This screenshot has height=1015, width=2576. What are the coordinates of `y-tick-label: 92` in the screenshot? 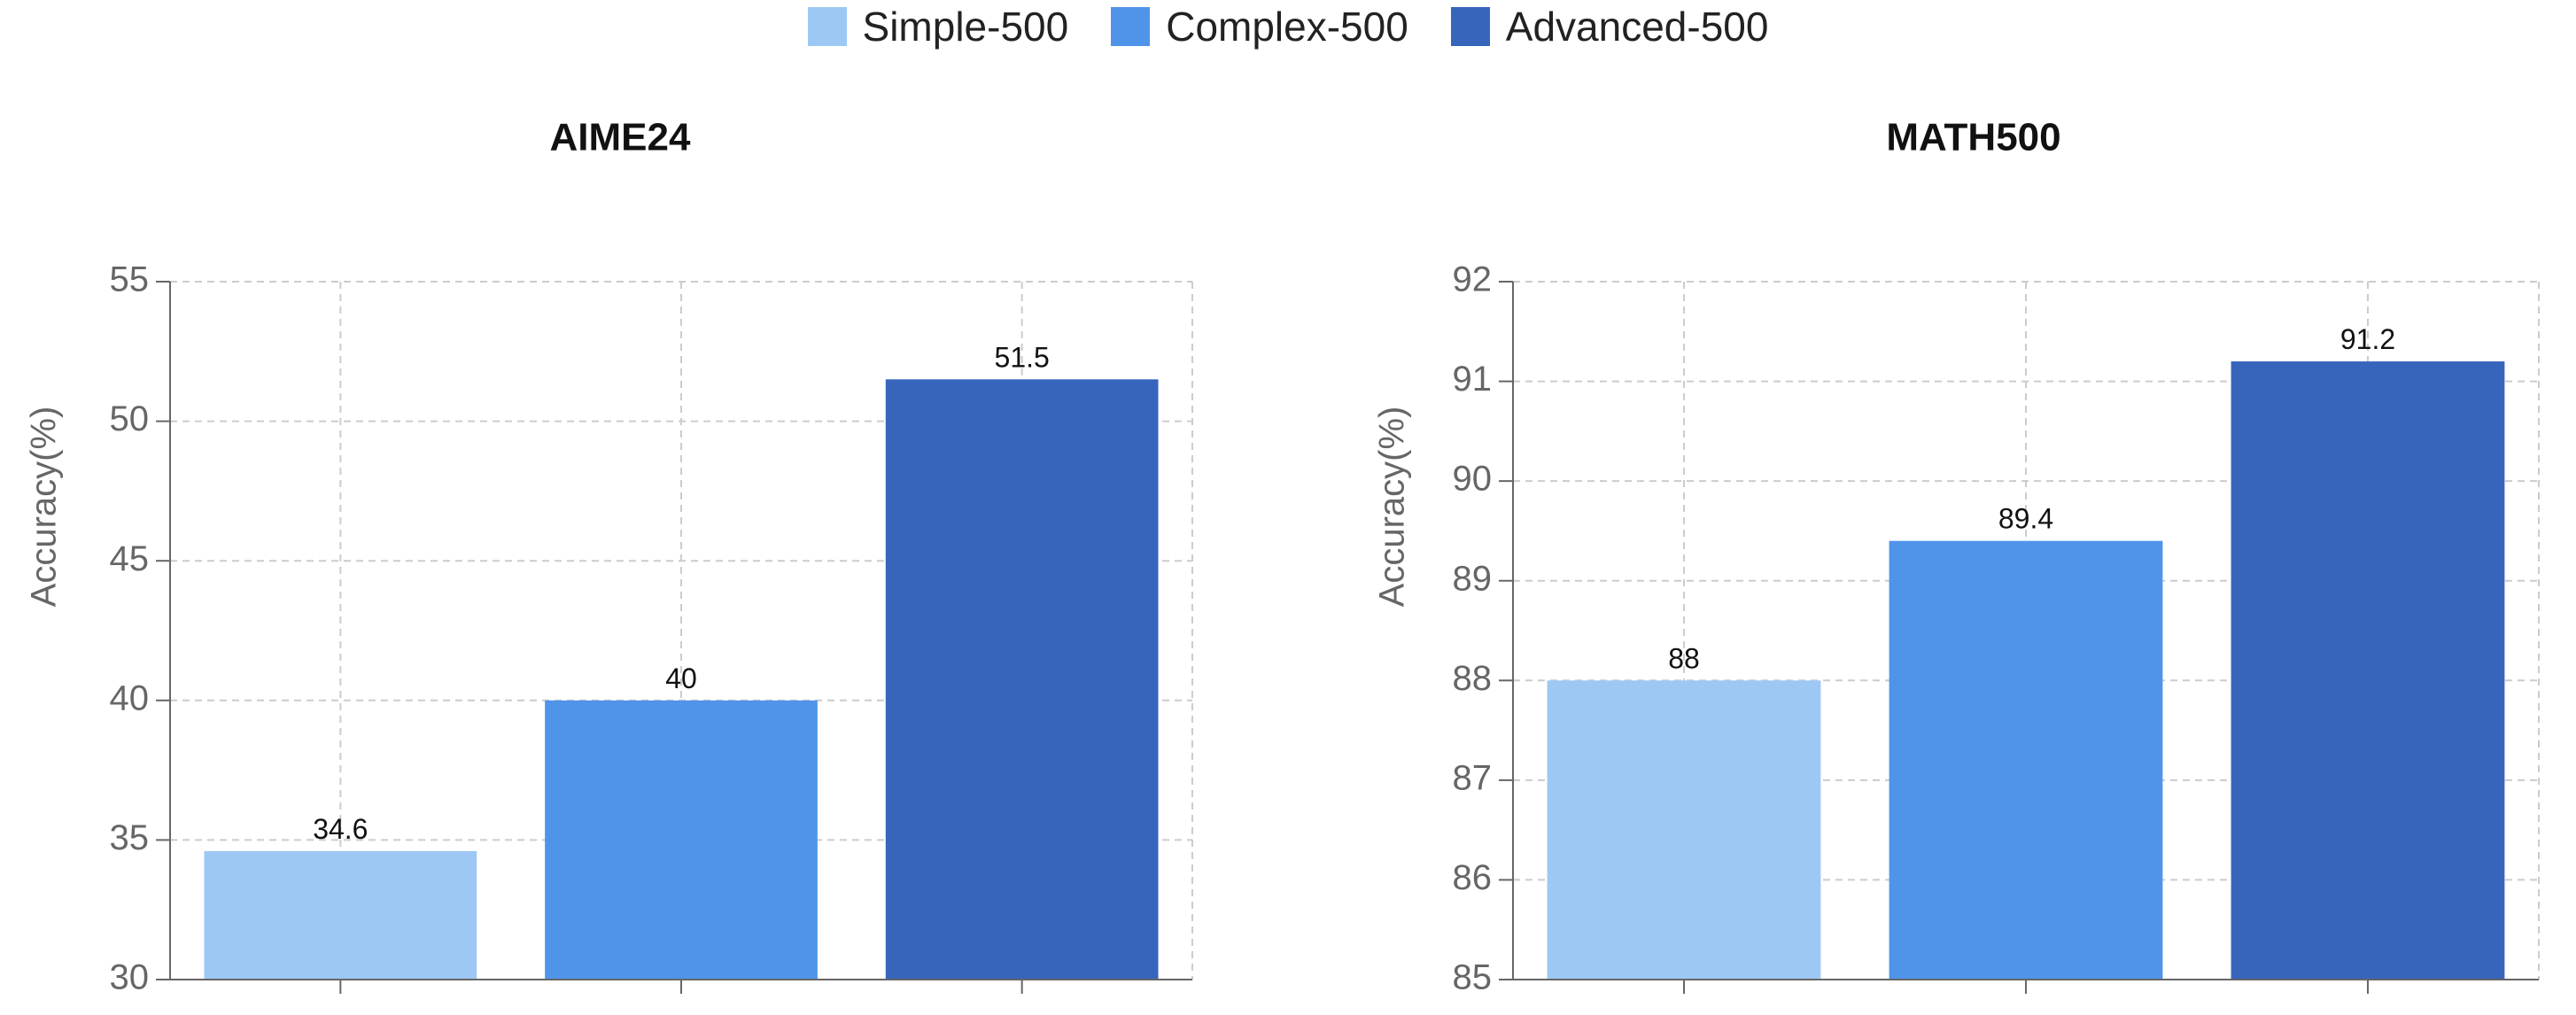 It's located at (1473, 279).